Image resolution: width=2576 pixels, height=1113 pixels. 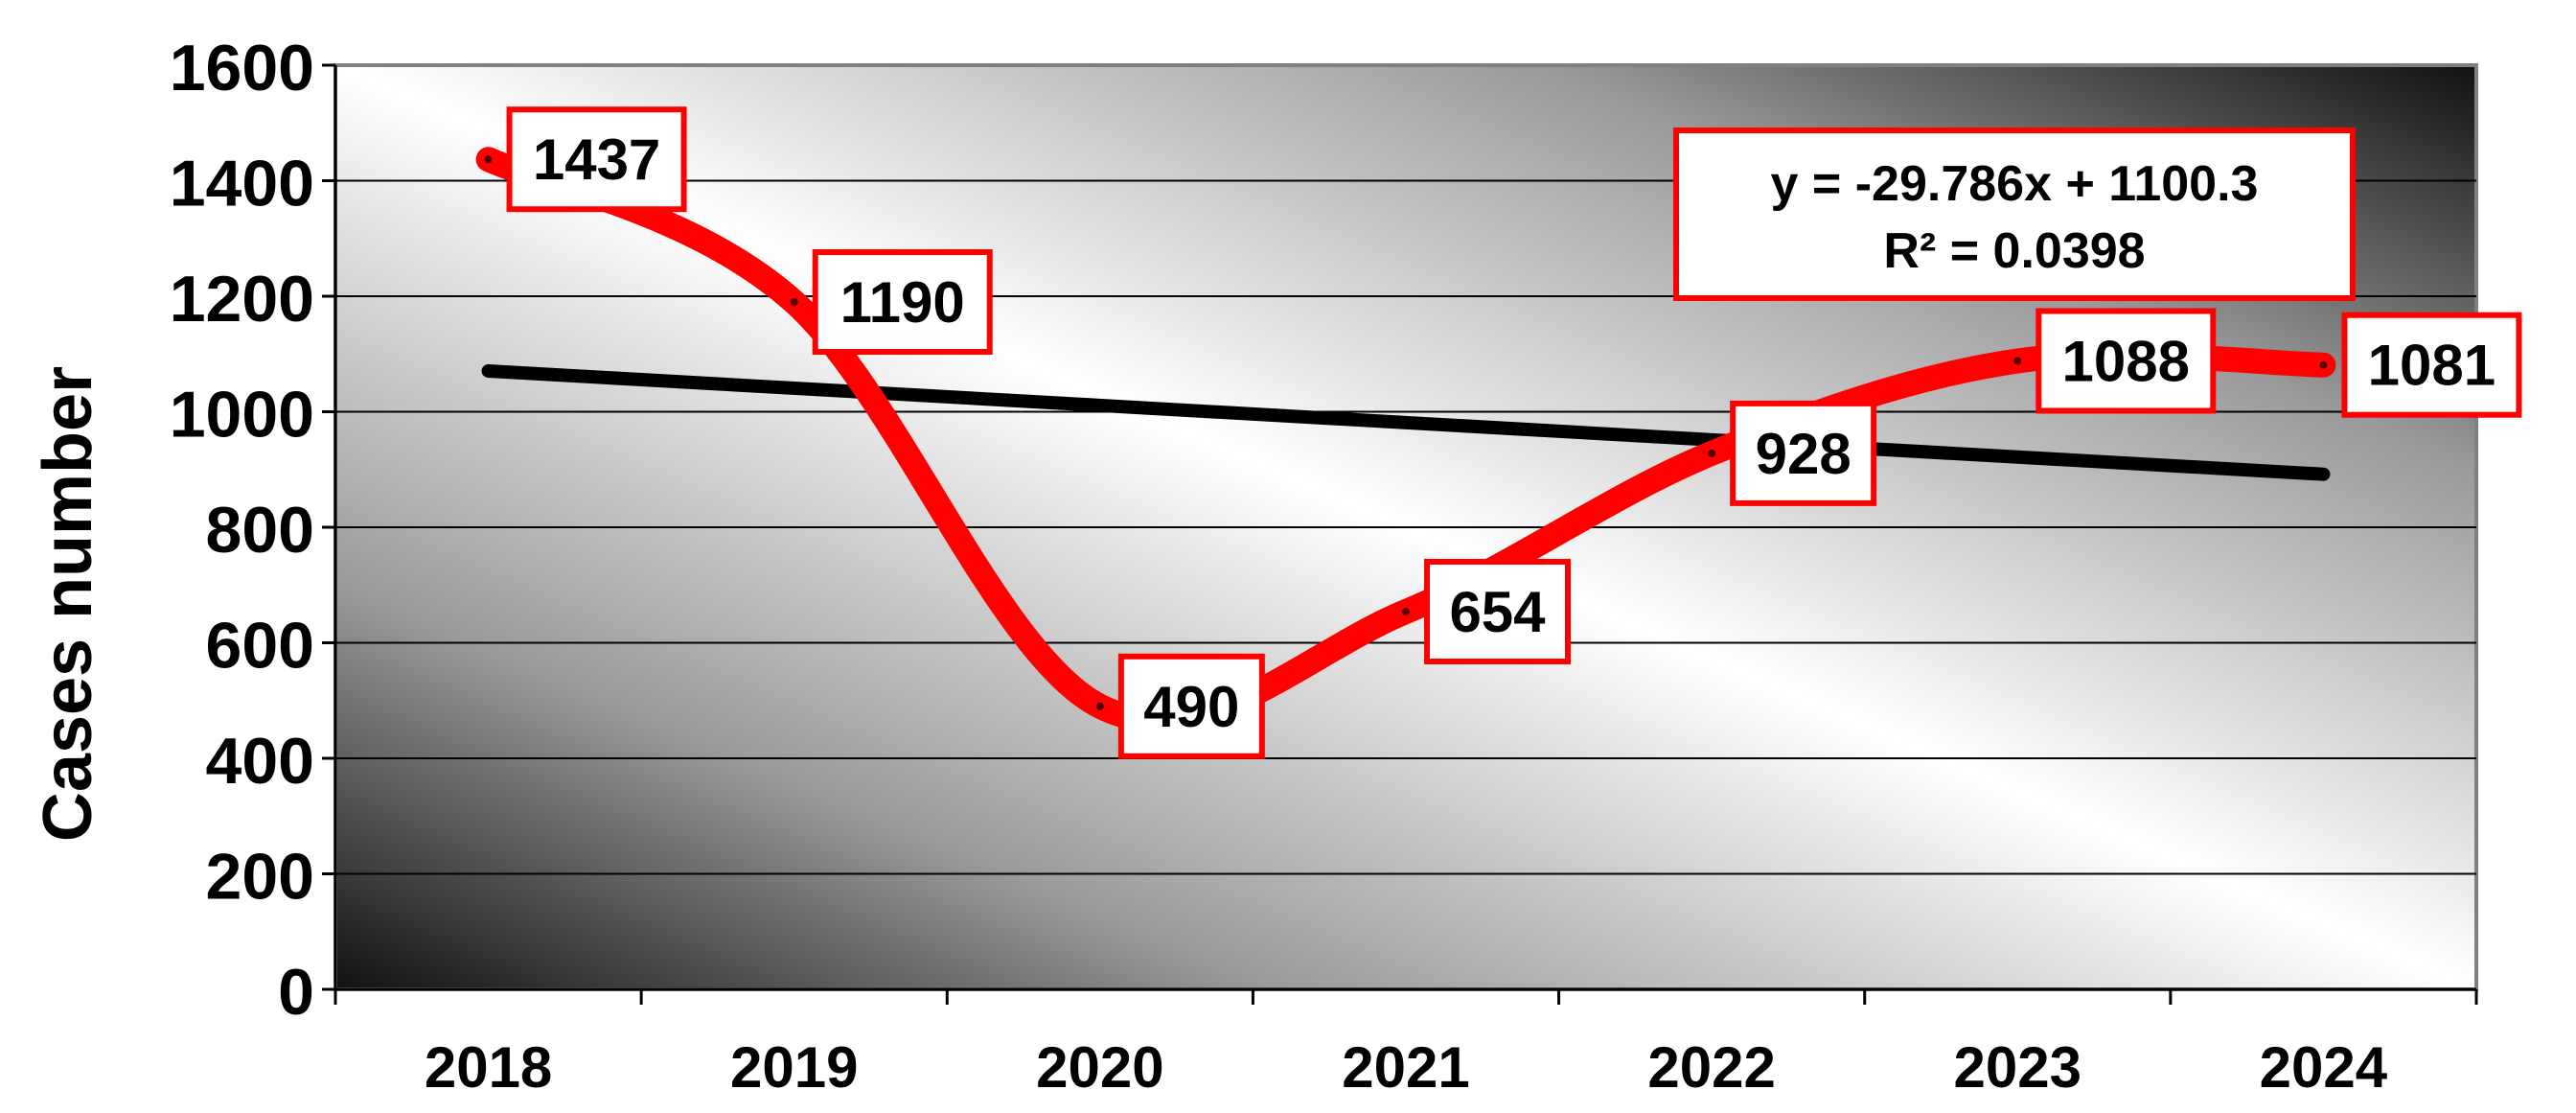 What do you see at coordinates (1405, 1067) in the screenshot?
I see `x-tick-label: 2021` at bounding box center [1405, 1067].